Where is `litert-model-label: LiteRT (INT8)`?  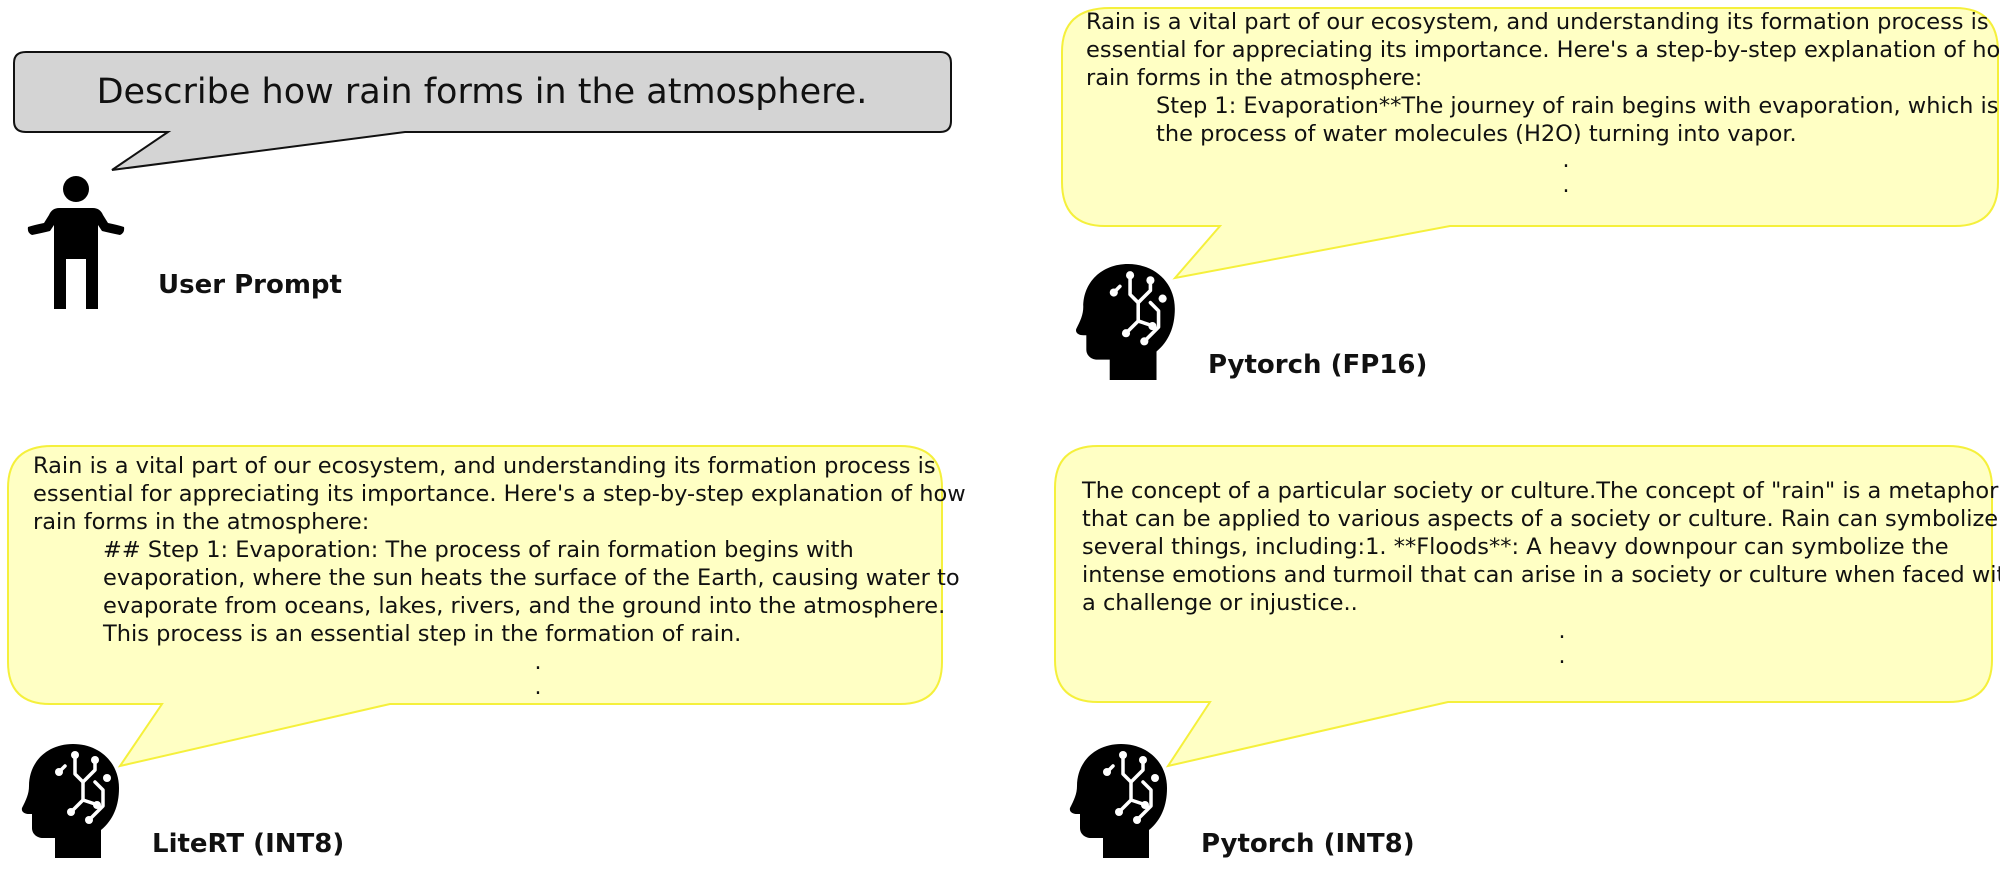 litert-model-label: LiteRT (INT8) is located at coordinates (248, 844).